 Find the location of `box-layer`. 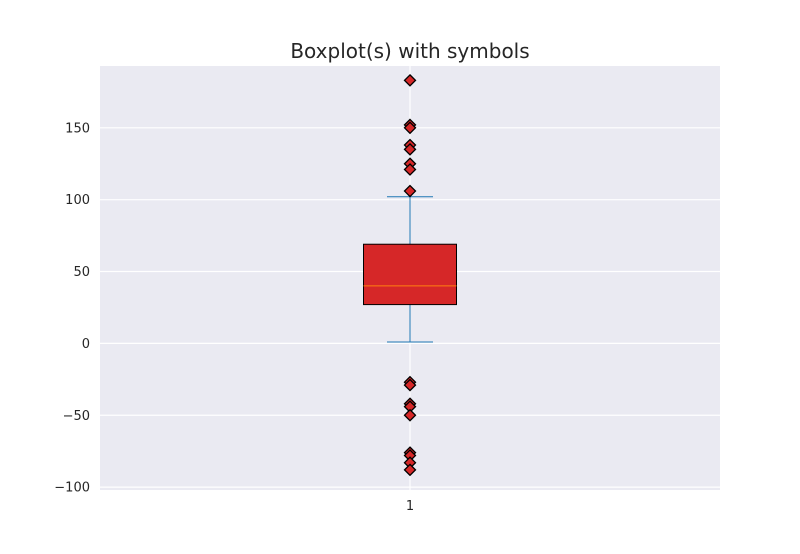

box-layer is located at coordinates (410, 275).